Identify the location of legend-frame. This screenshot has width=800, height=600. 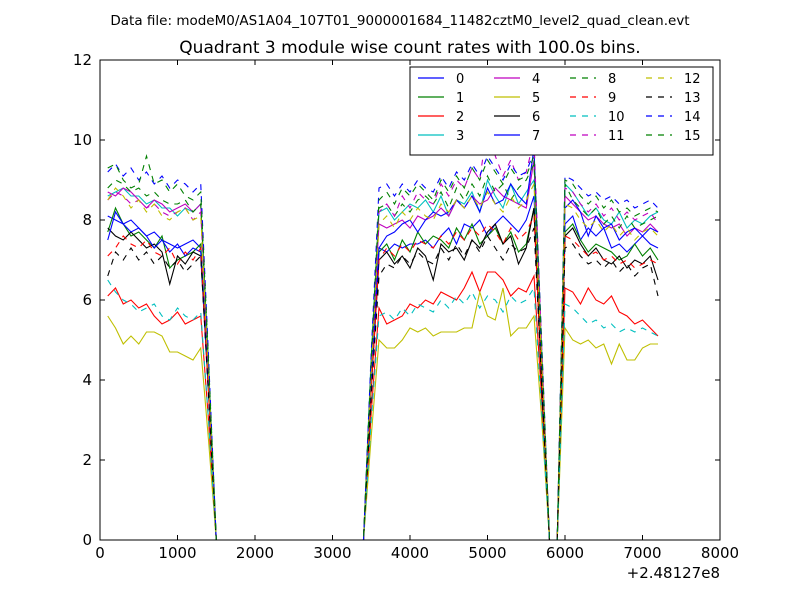
(561, 111).